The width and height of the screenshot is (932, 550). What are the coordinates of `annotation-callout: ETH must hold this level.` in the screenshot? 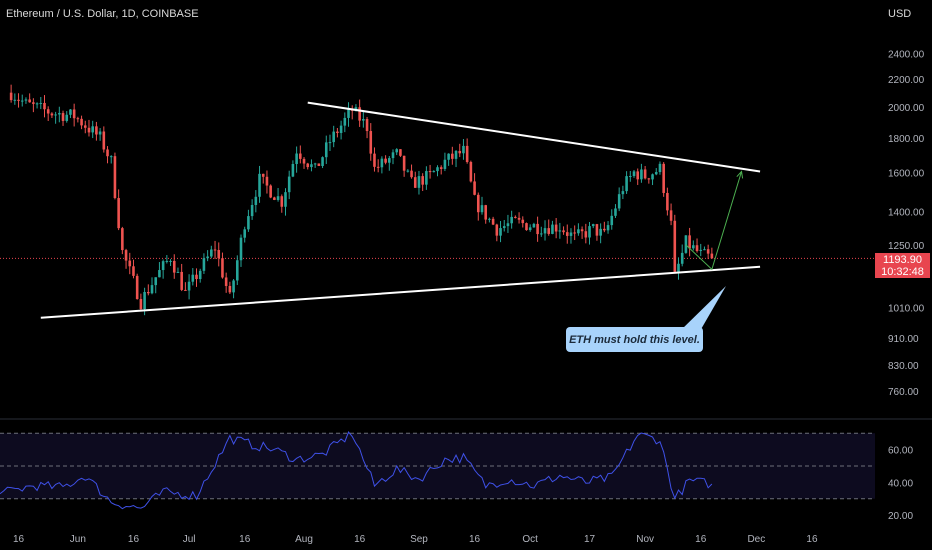 It's located at (634, 339).